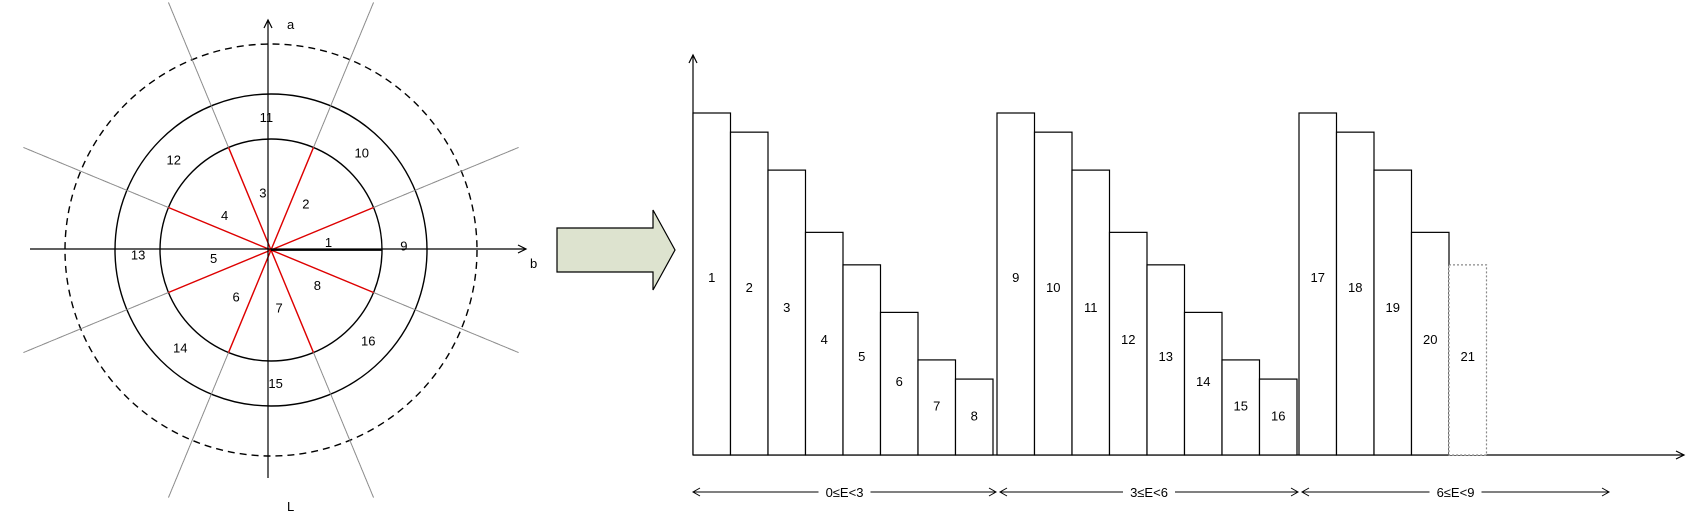 This screenshot has height=523, width=1686. What do you see at coordinates (403, 245) in the screenshot?
I see `ring-sector-label: 9` at bounding box center [403, 245].